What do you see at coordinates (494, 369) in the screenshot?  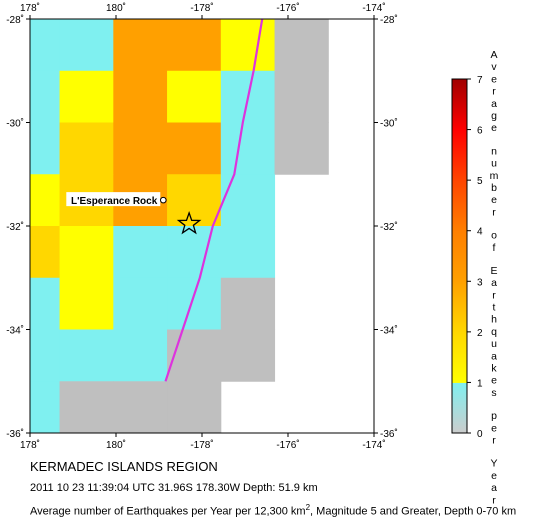 I see `legend-title-char: k` at bounding box center [494, 369].